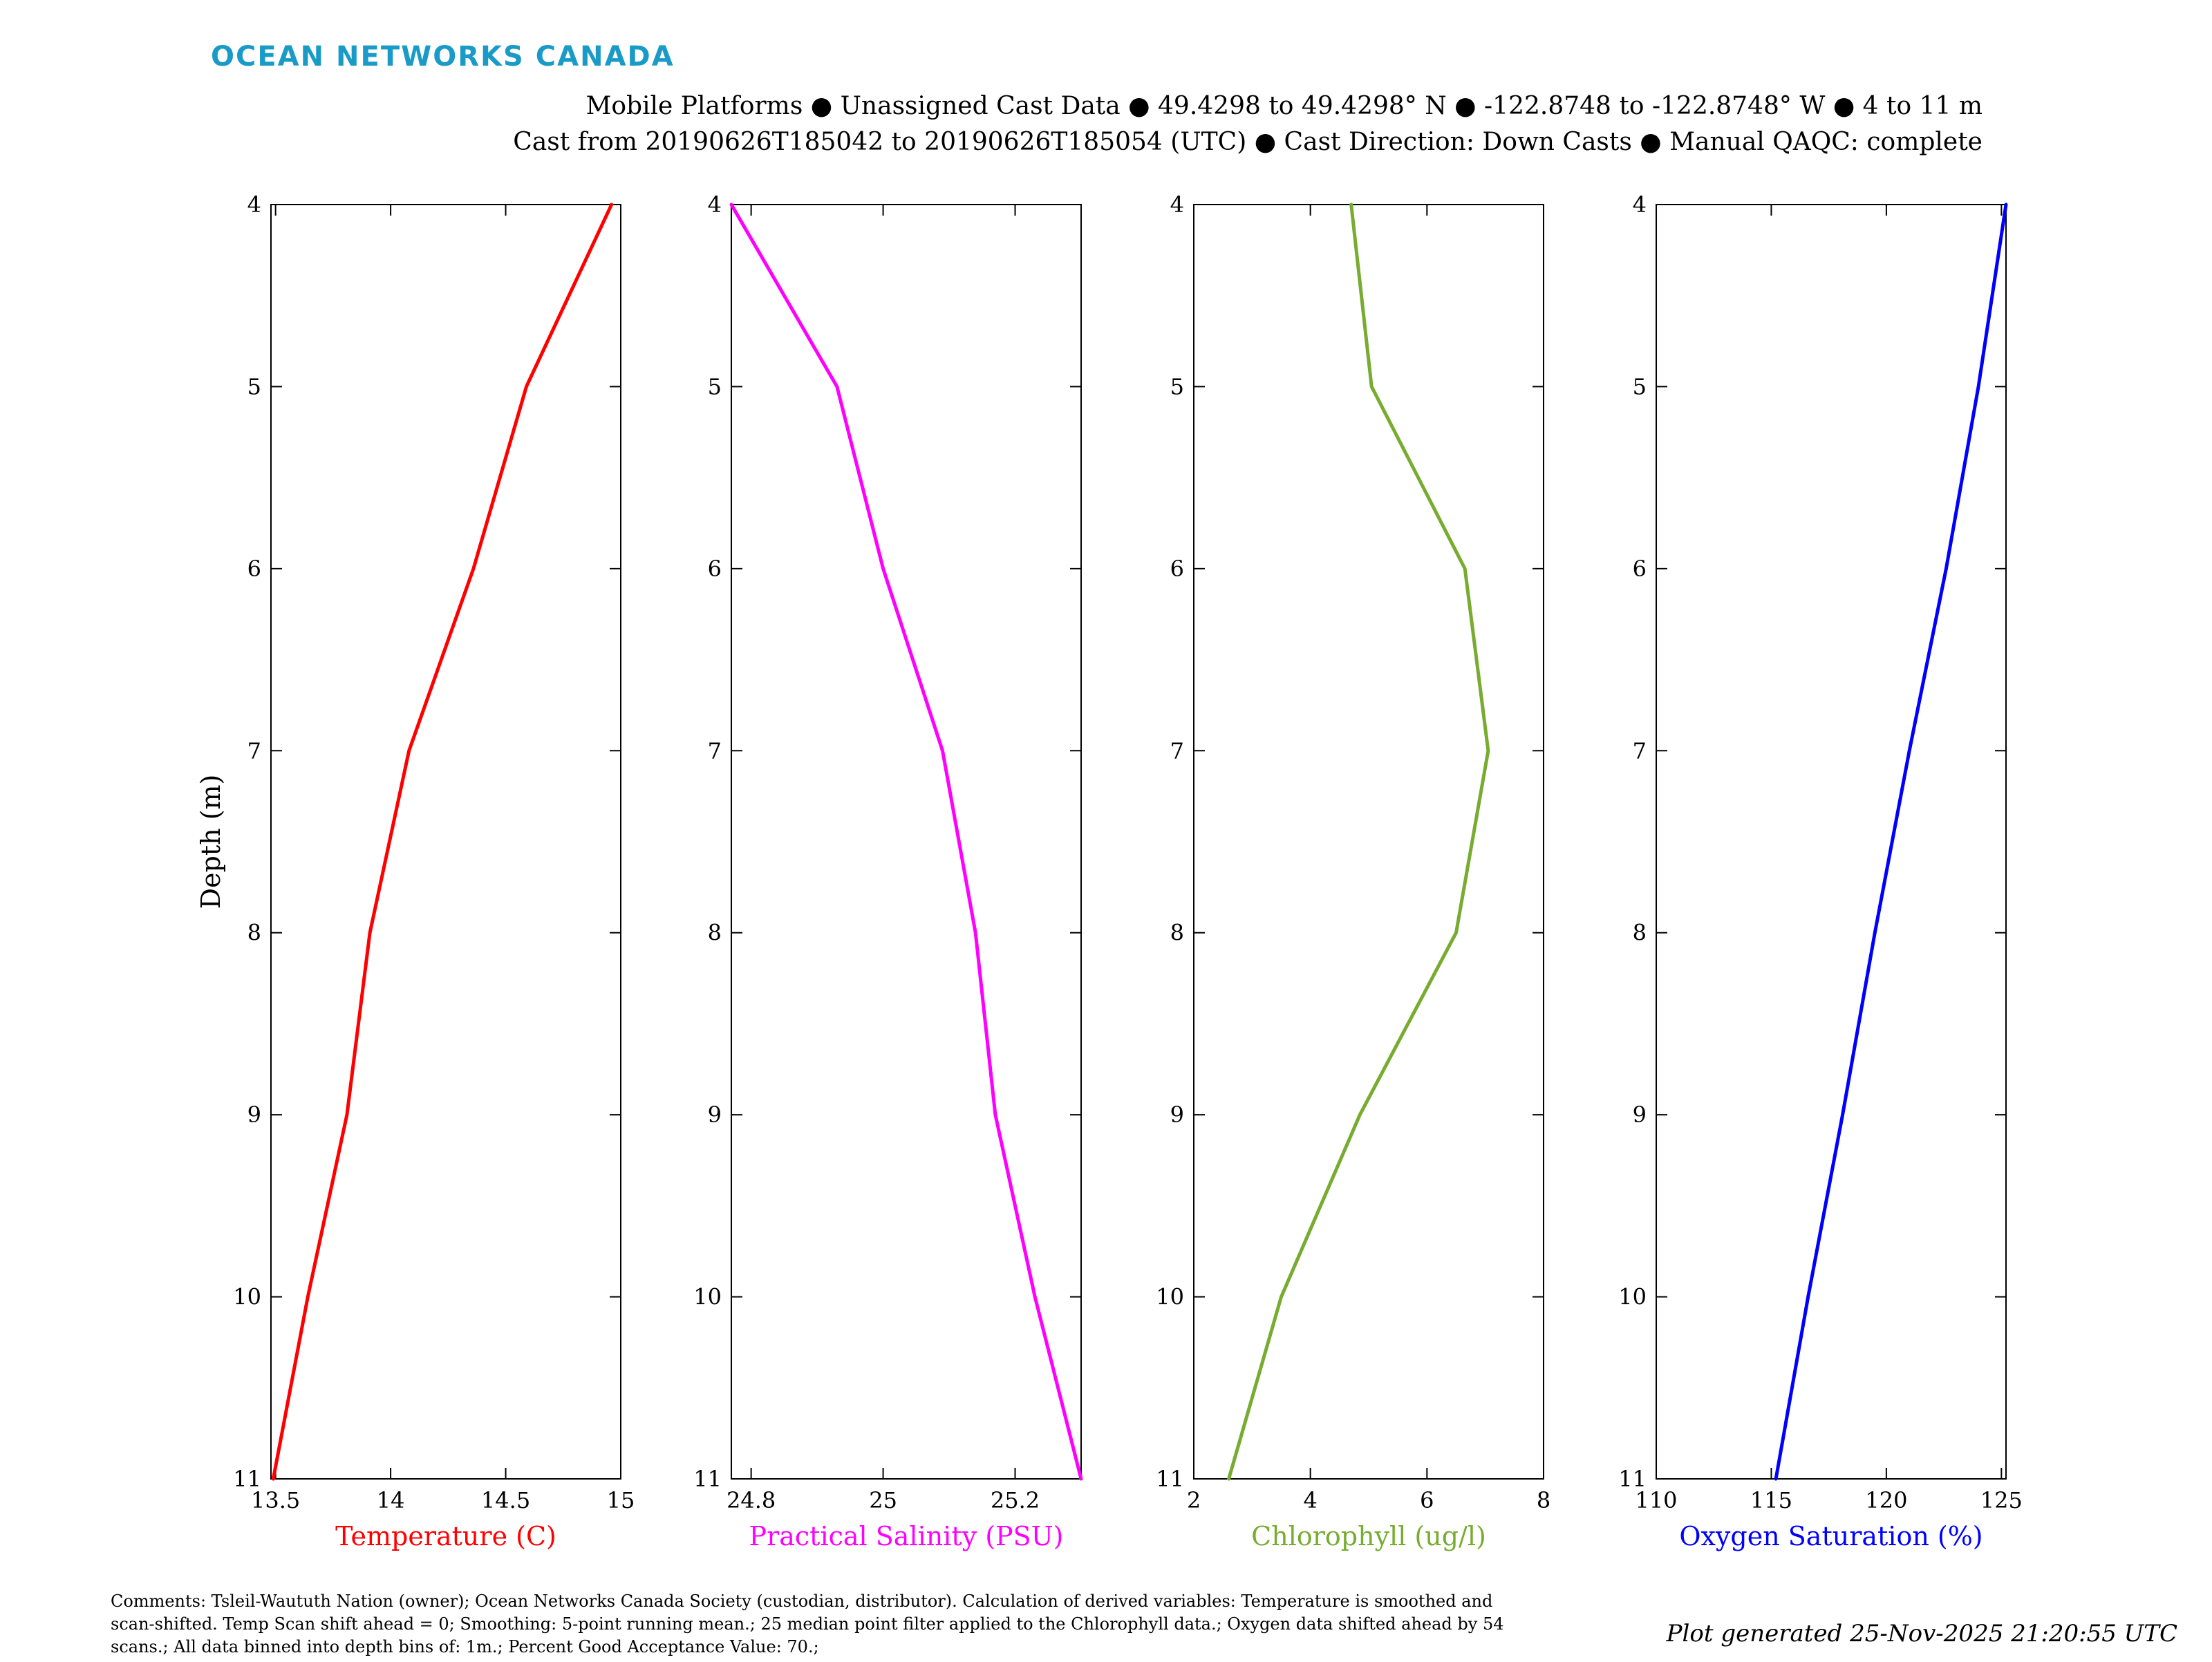 The height and width of the screenshot is (1662, 2212). What do you see at coordinates (1194, 1500) in the screenshot?
I see `x-tick-label: 2` at bounding box center [1194, 1500].